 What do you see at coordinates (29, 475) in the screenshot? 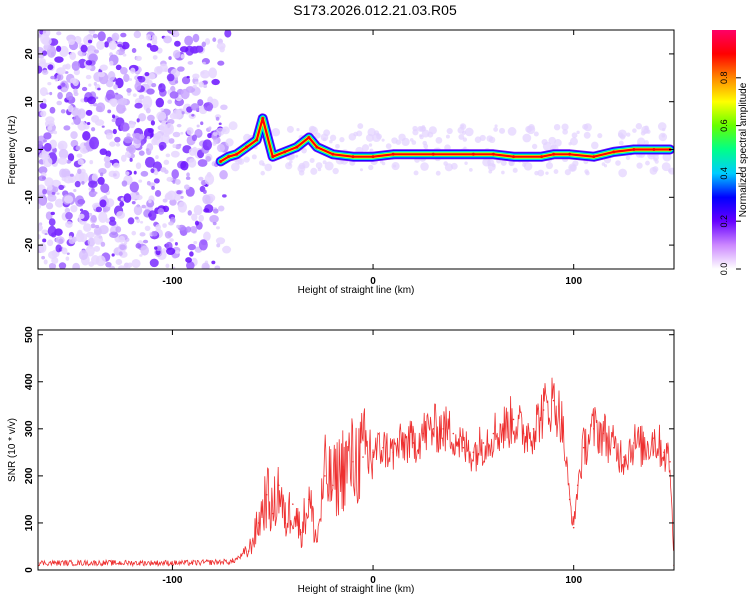
I see `snr-y-tick-label: 200` at bounding box center [29, 475].